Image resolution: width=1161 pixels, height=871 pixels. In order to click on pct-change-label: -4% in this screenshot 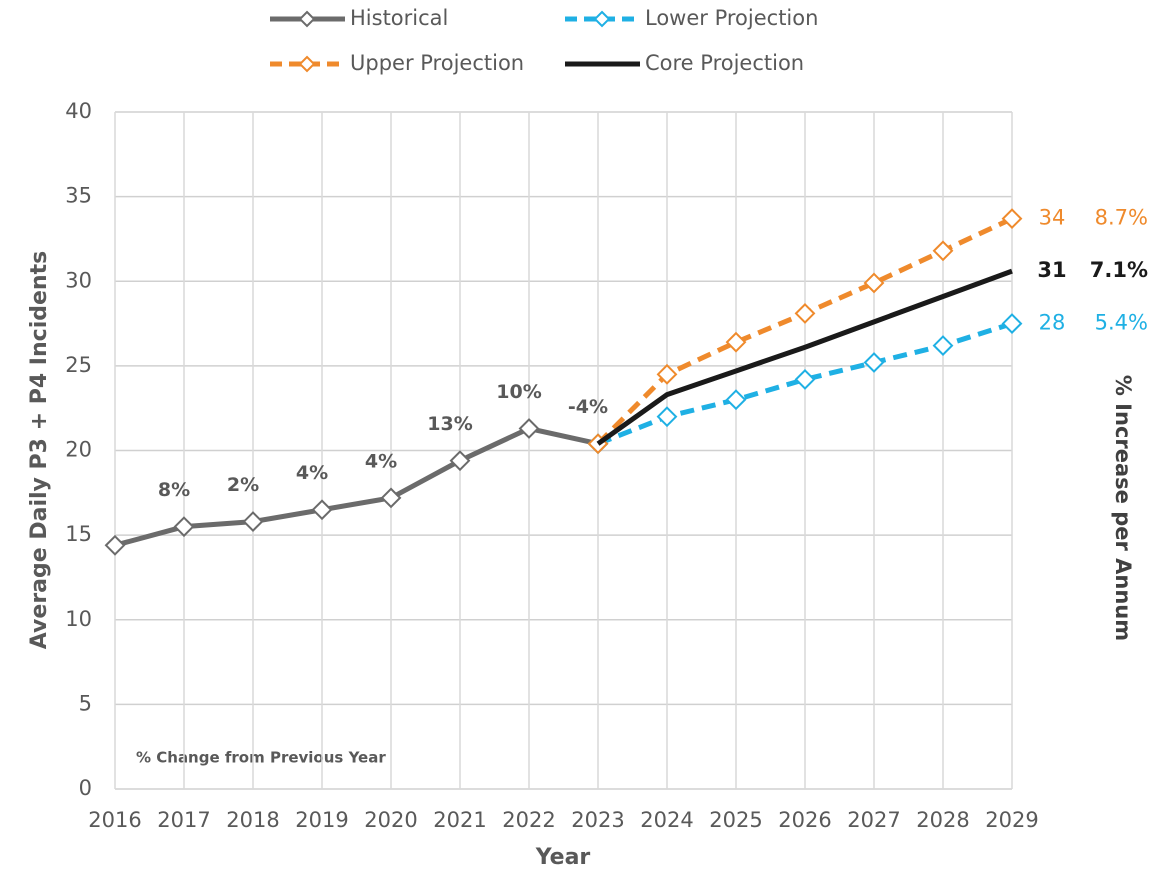, I will do `click(588, 407)`.